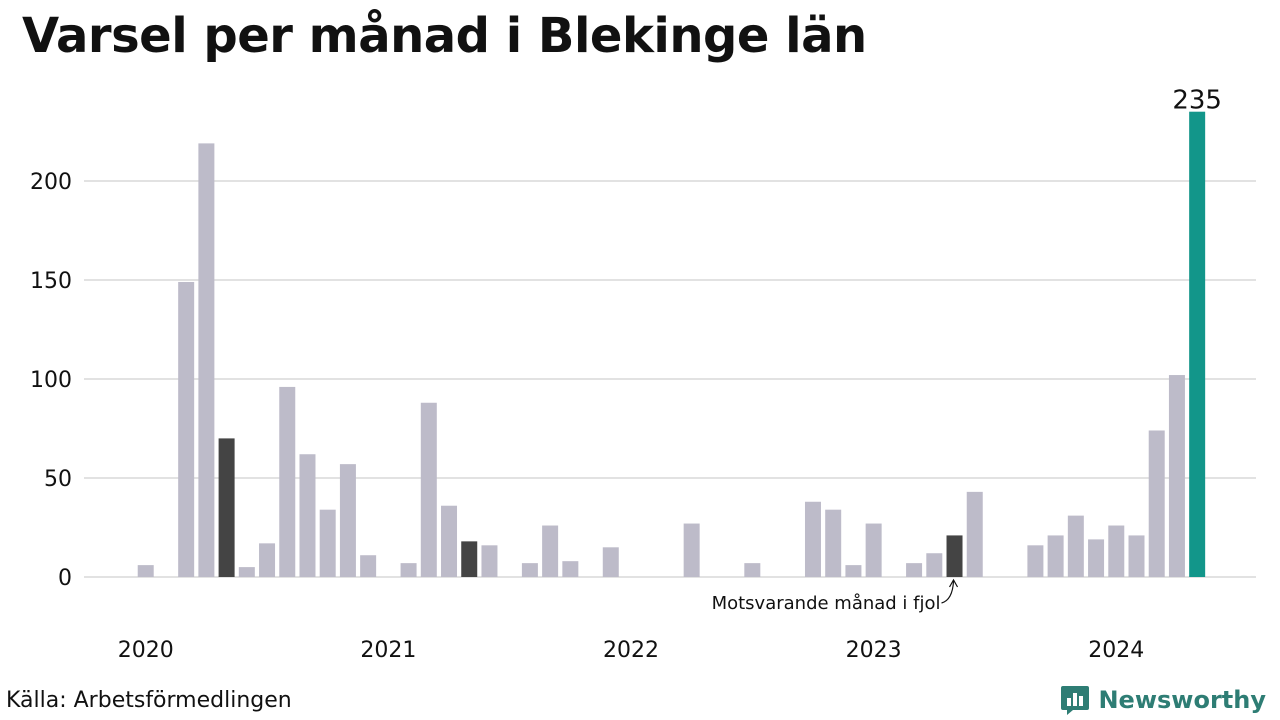  What do you see at coordinates (58, 479) in the screenshot?
I see `y-tick-label: 50` at bounding box center [58, 479].